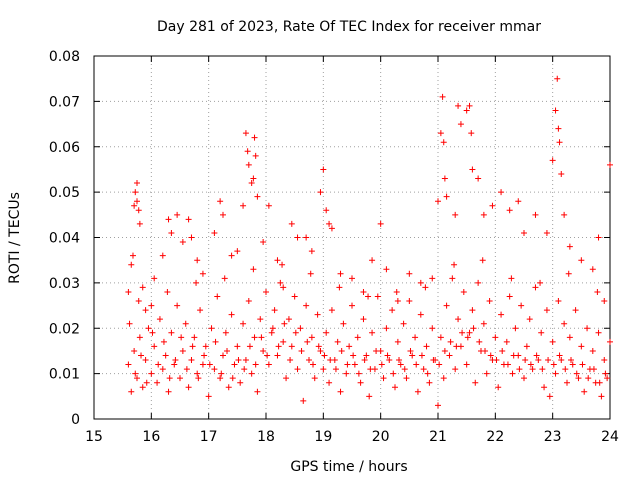 The width and height of the screenshot is (640, 480). What do you see at coordinates (381, 437) in the screenshot?
I see `x-tick-label: 20` at bounding box center [381, 437].